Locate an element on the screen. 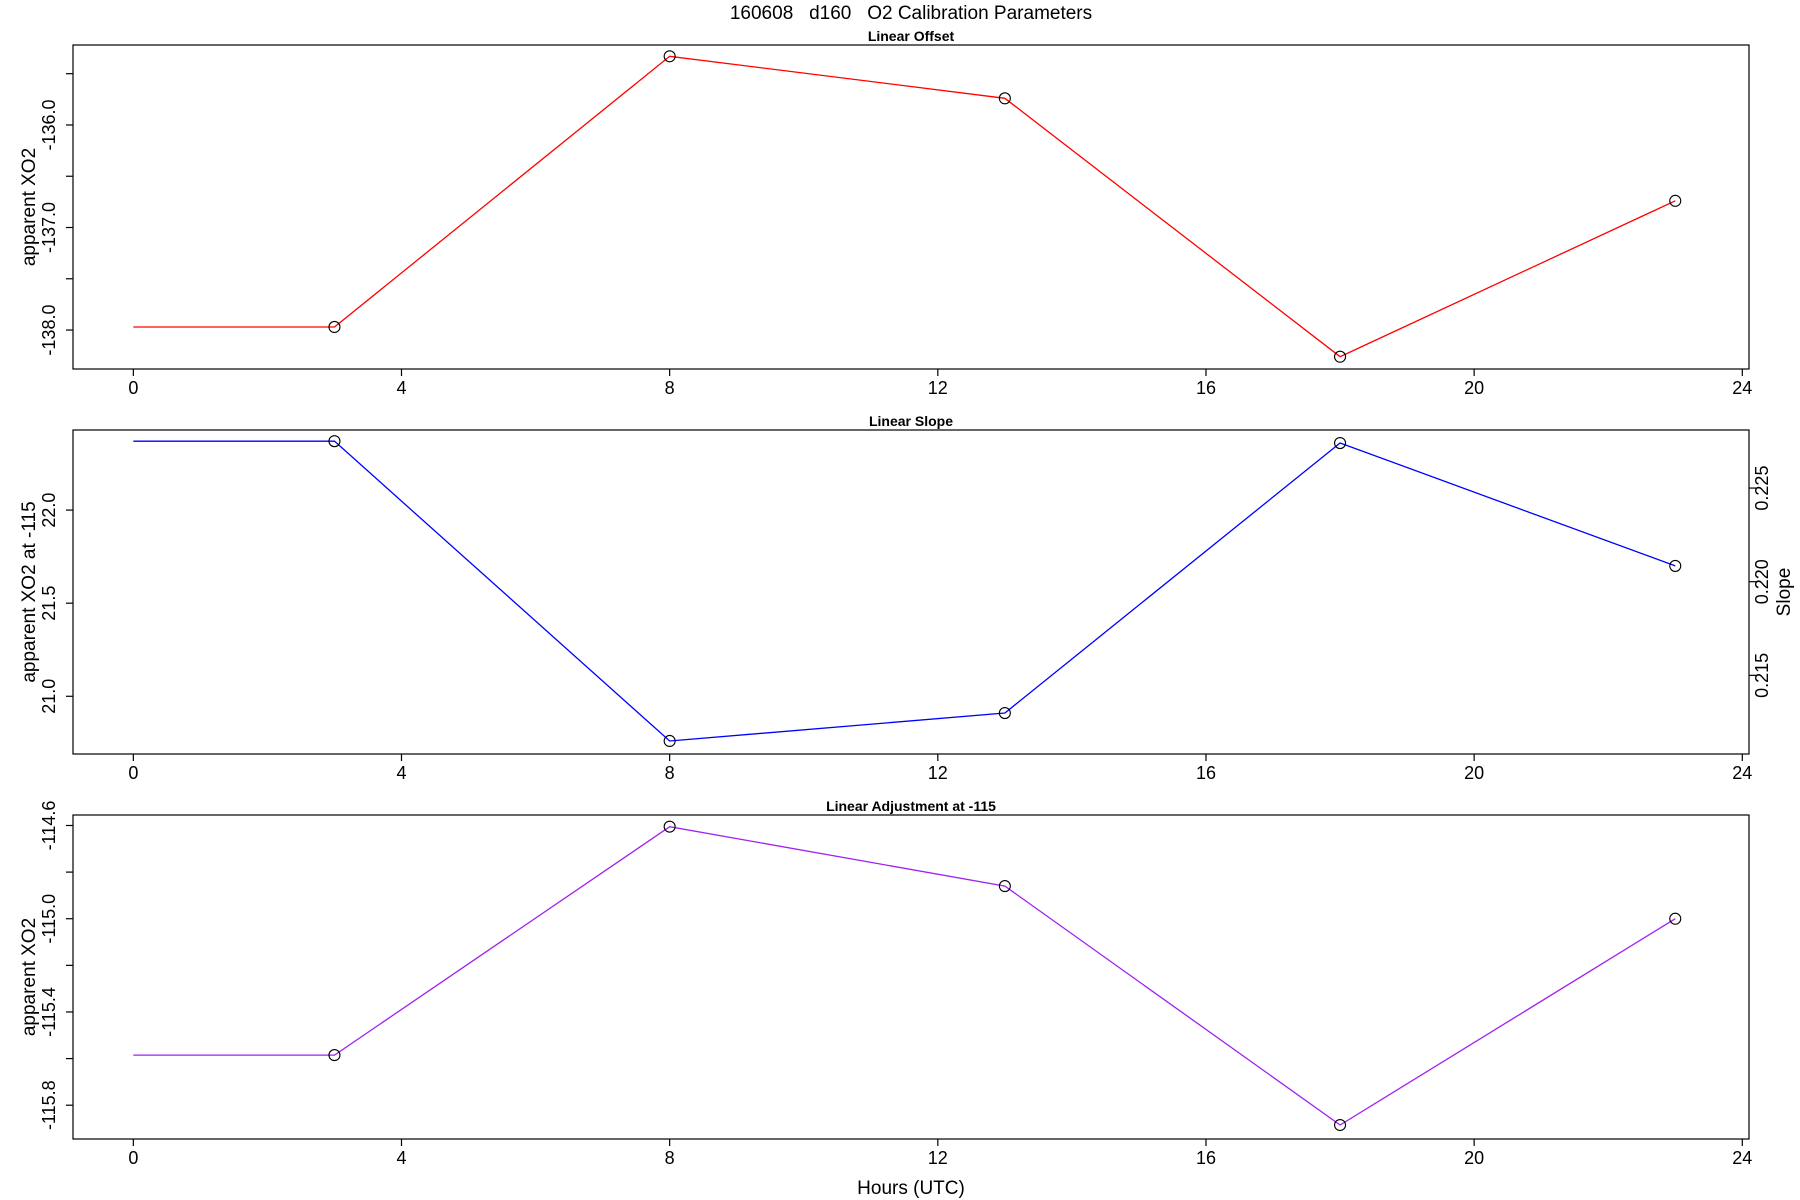 The width and height of the screenshot is (1800, 1200). y-axis-label: apparent XO2 at -115 is located at coordinates (29, 591).